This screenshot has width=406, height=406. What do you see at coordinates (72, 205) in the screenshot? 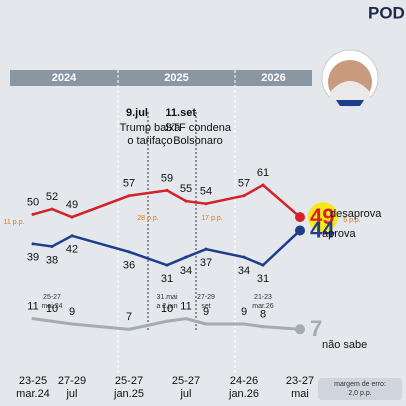
I see `value-label: 49` at bounding box center [72, 205].